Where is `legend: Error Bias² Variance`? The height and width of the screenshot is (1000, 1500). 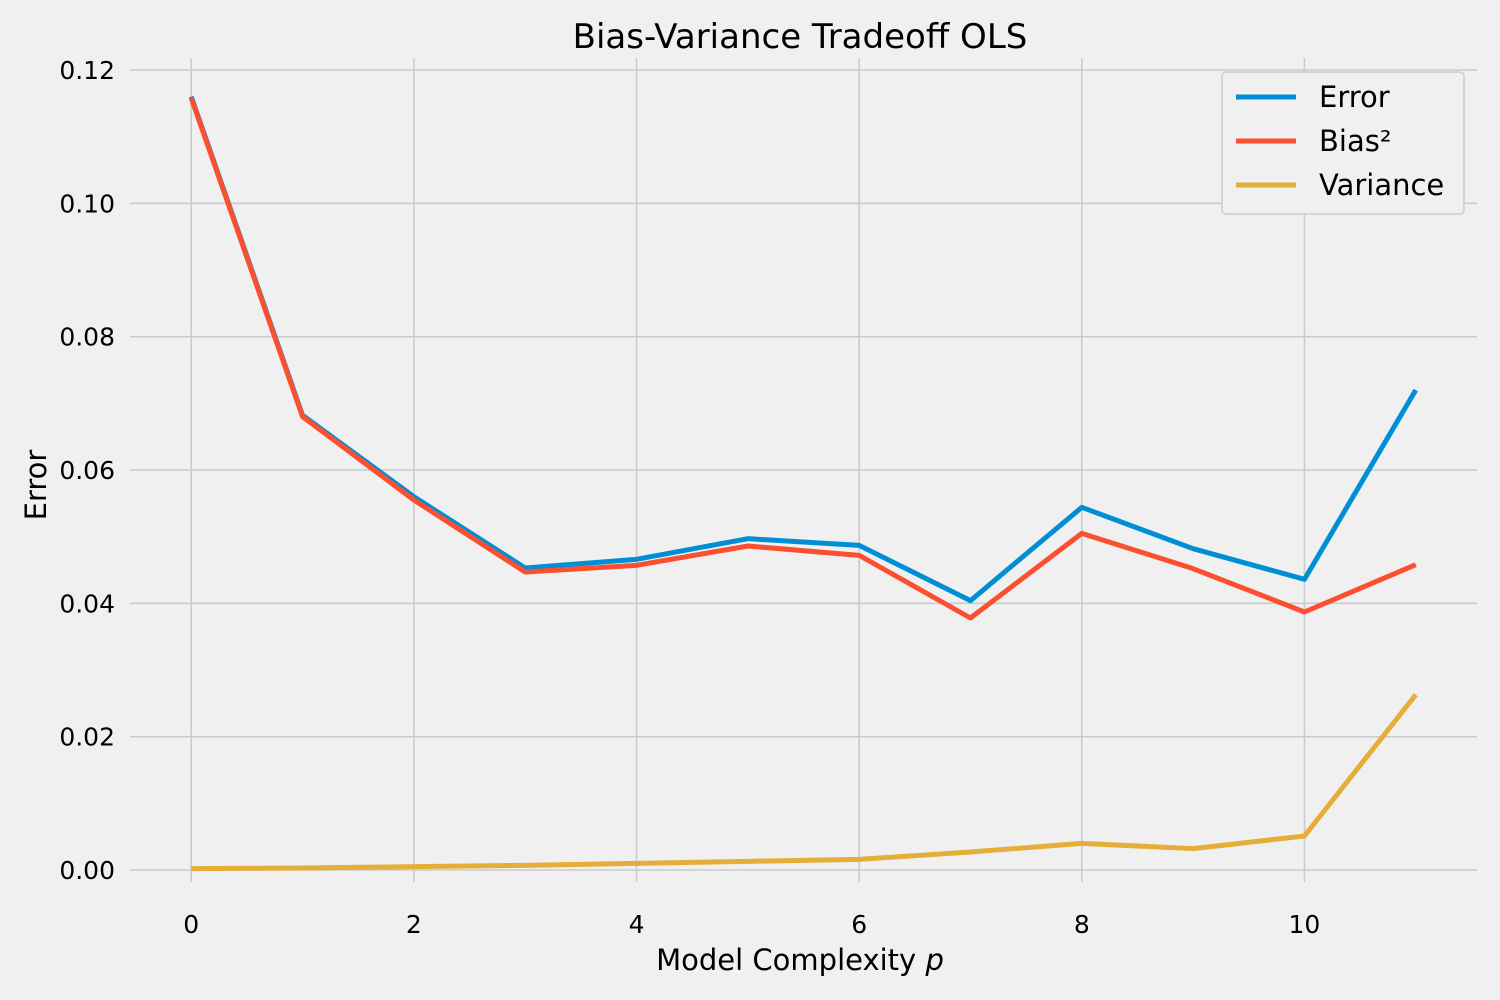
legend: Error Bias² Variance is located at coordinates (1343, 143).